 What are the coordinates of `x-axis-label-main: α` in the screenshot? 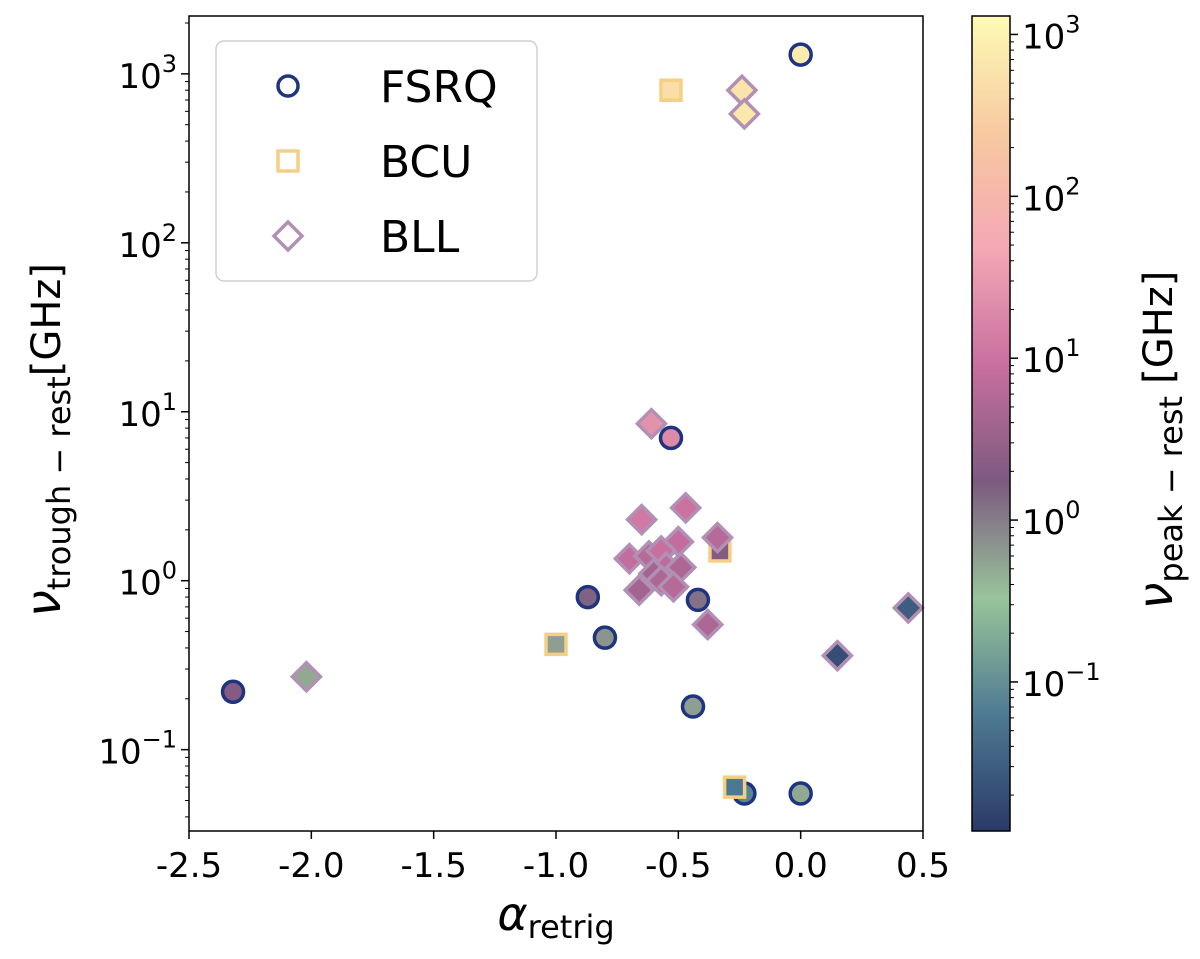 It's located at (512, 914).